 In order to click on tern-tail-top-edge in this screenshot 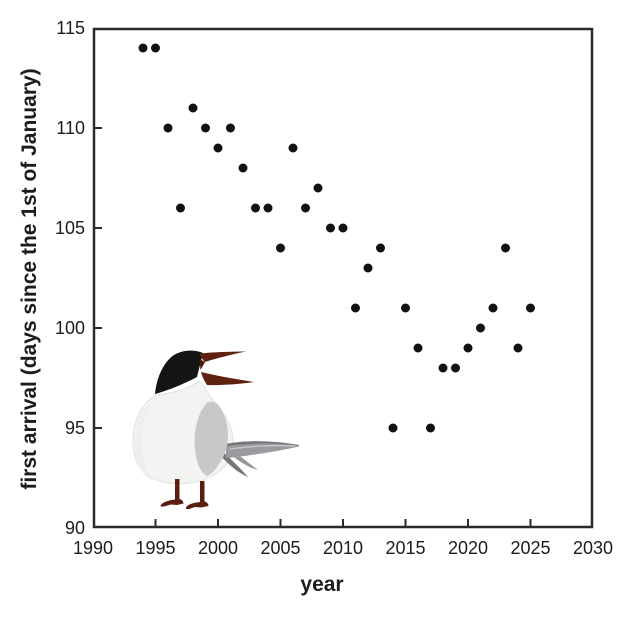, I will do `click(262, 444)`.